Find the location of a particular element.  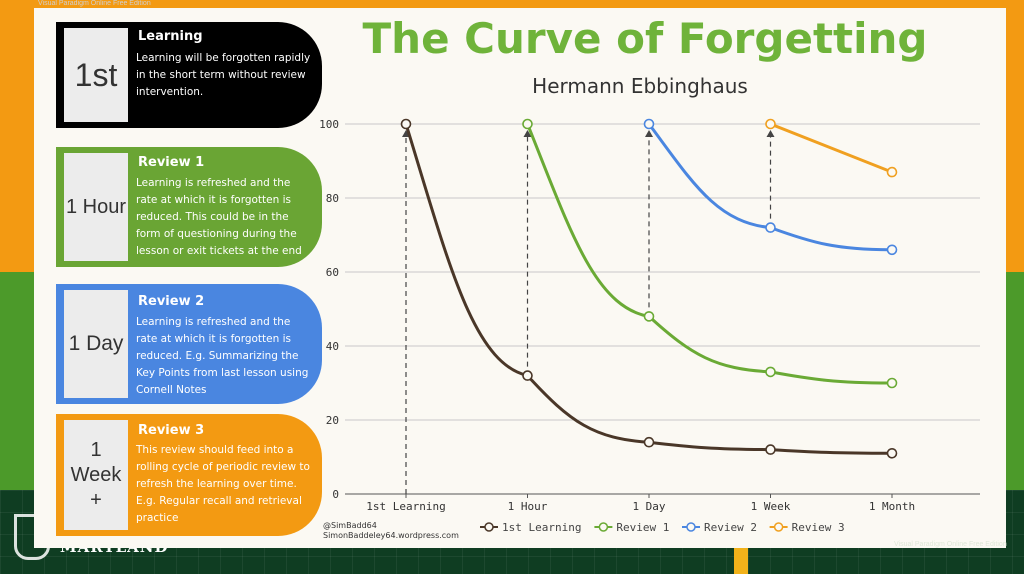

series-line is located at coordinates (831, 148).